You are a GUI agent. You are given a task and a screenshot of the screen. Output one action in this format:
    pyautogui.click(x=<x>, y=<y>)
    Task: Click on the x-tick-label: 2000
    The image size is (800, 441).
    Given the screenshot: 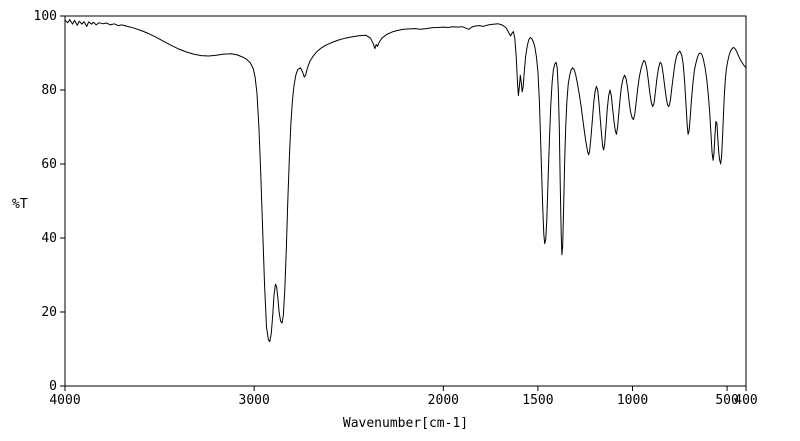 What is the action you would take?
    pyautogui.click(x=443, y=400)
    